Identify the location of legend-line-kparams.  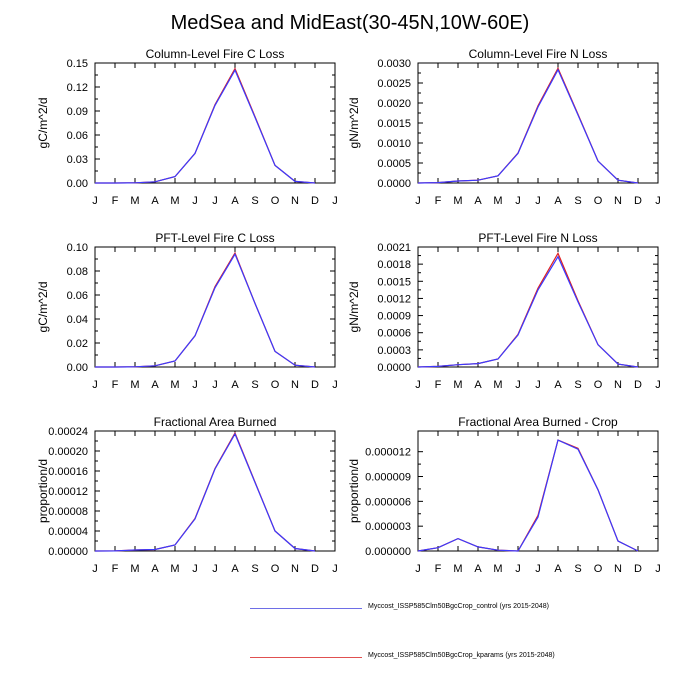
(306, 657).